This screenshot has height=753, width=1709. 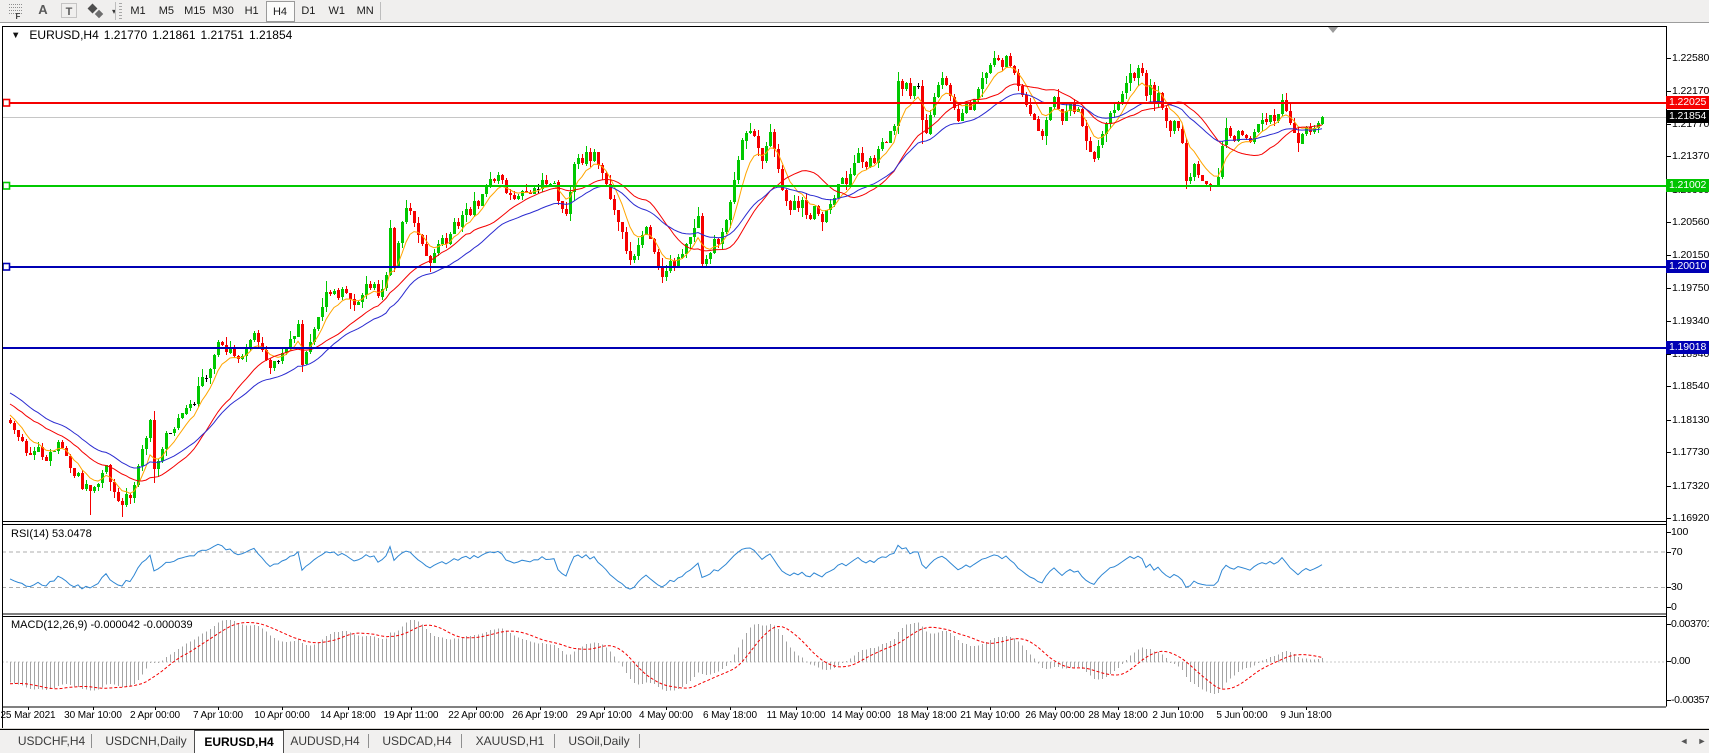 I want to click on price-tick, so click(x=1668, y=58).